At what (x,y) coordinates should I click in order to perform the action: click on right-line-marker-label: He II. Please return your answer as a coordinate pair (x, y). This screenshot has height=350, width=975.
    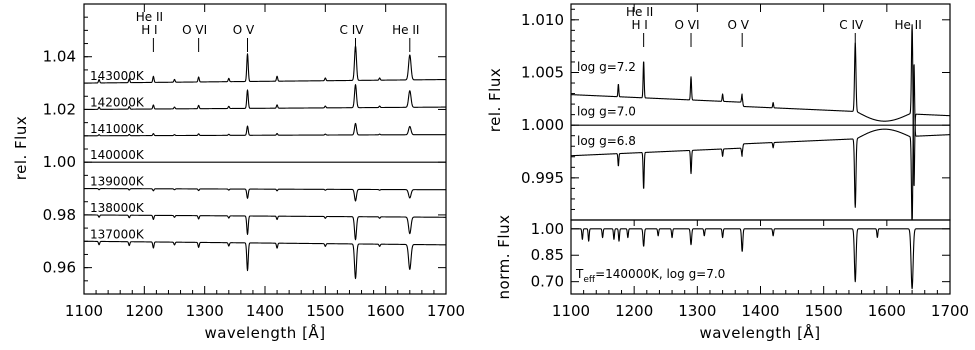
    Looking at the image, I should click on (907, 25).